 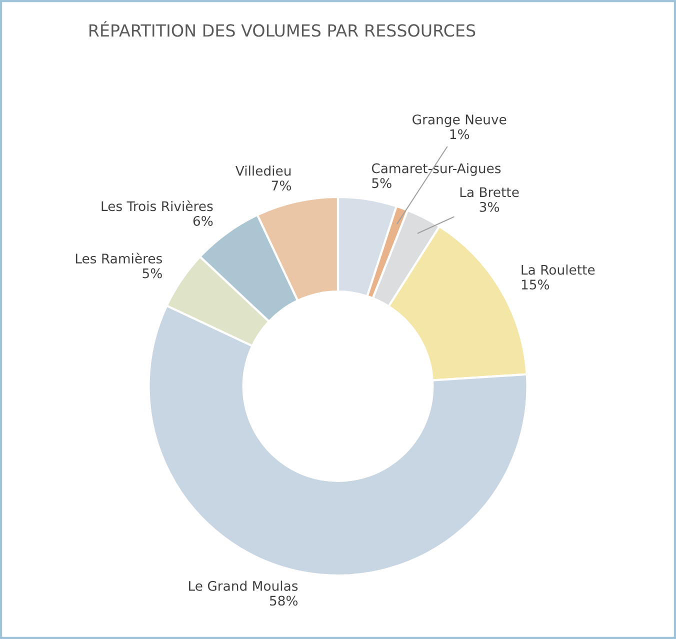 What do you see at coordinates (263, 171) in the screenshot?
I see `slice-label: Villedieu` at bounding box center [263, 171].